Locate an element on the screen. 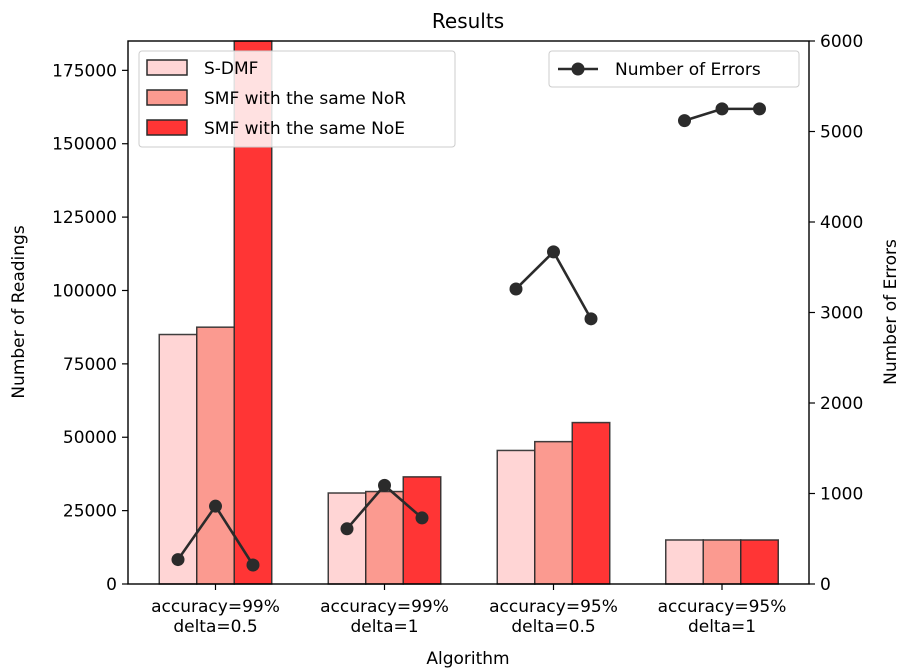 This screenshot has width=904, height=670. legend-line-label: Number of Errors is located at coordinates (688, 70).